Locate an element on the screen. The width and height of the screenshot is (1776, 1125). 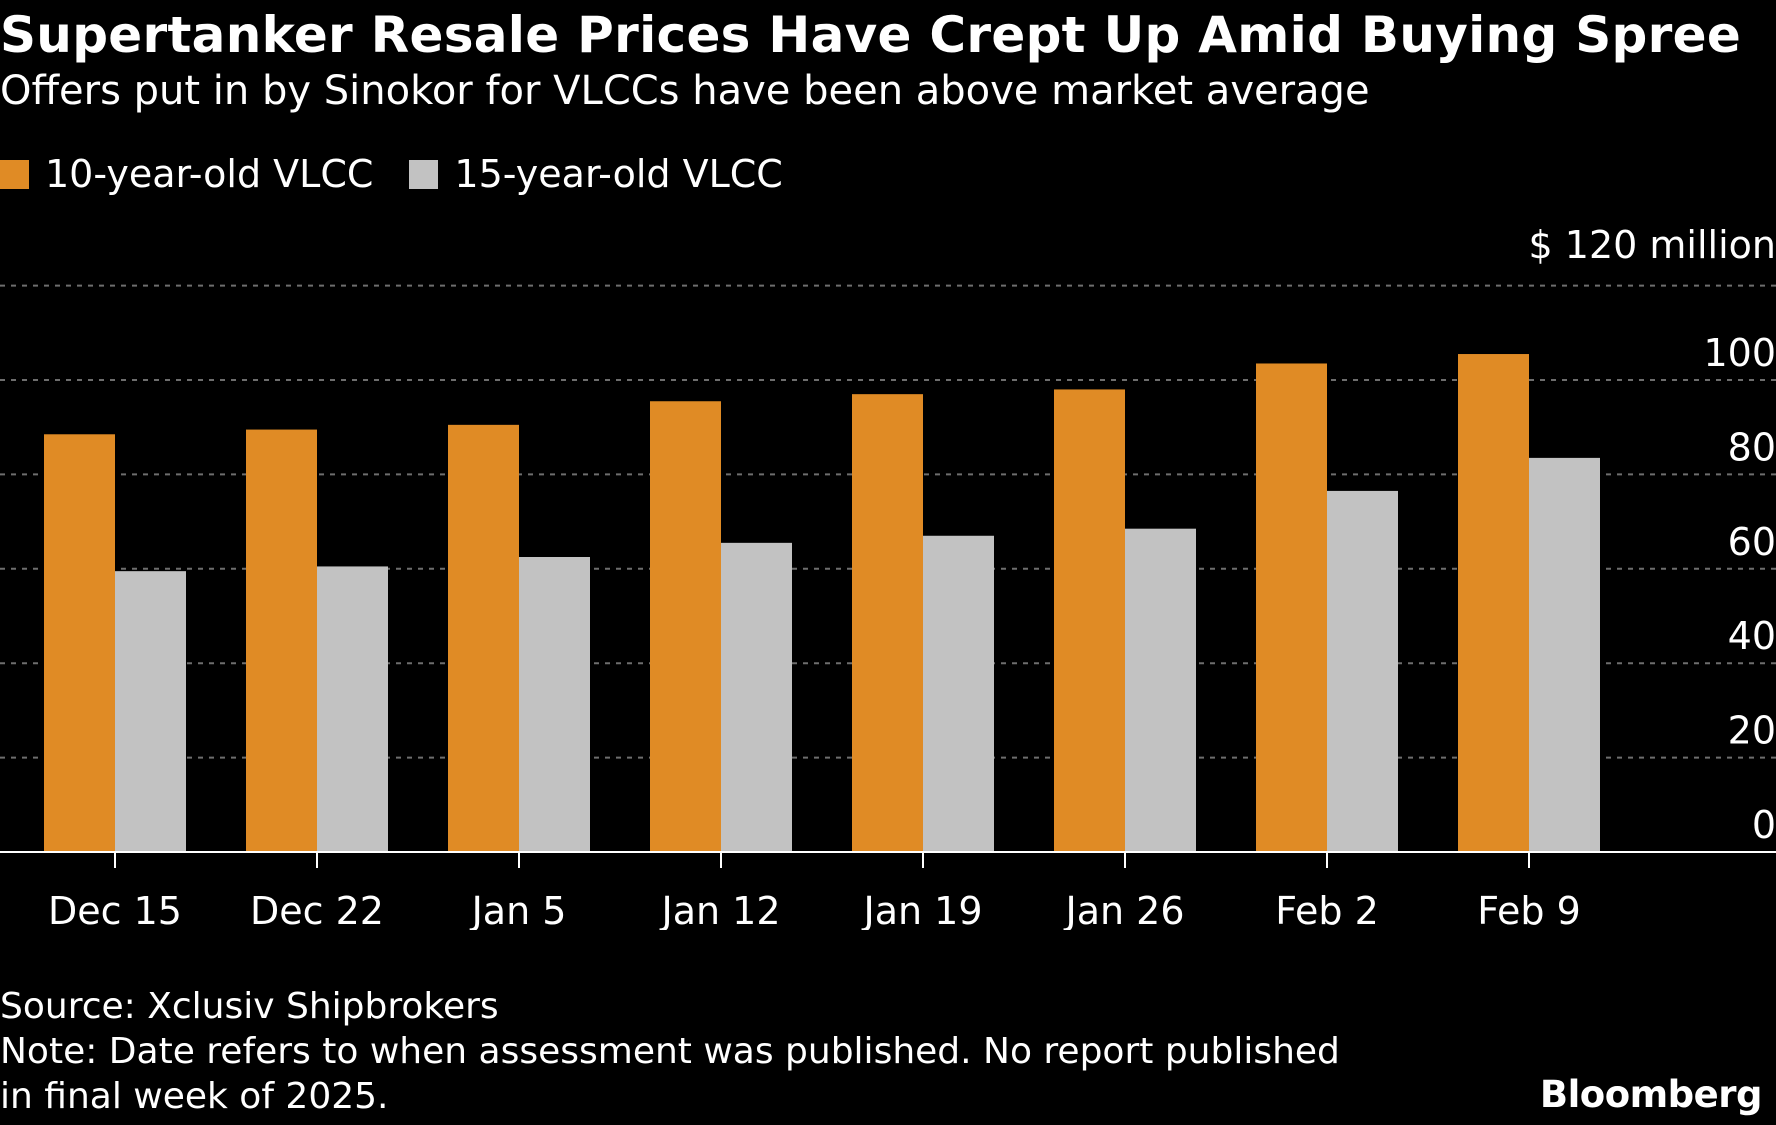
legend-label-10-year: 10-year-old VLCC is located at coordinates (209, 174).